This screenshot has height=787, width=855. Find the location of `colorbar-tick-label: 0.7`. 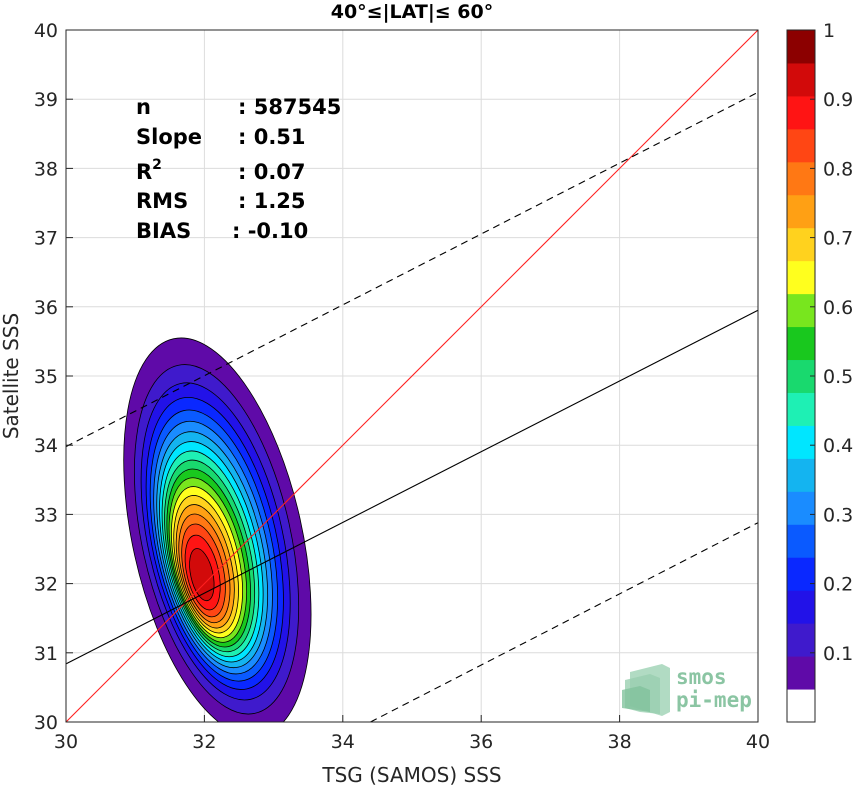

colorbar-tick-label: 0.7 is located at coordinates (838, 239).